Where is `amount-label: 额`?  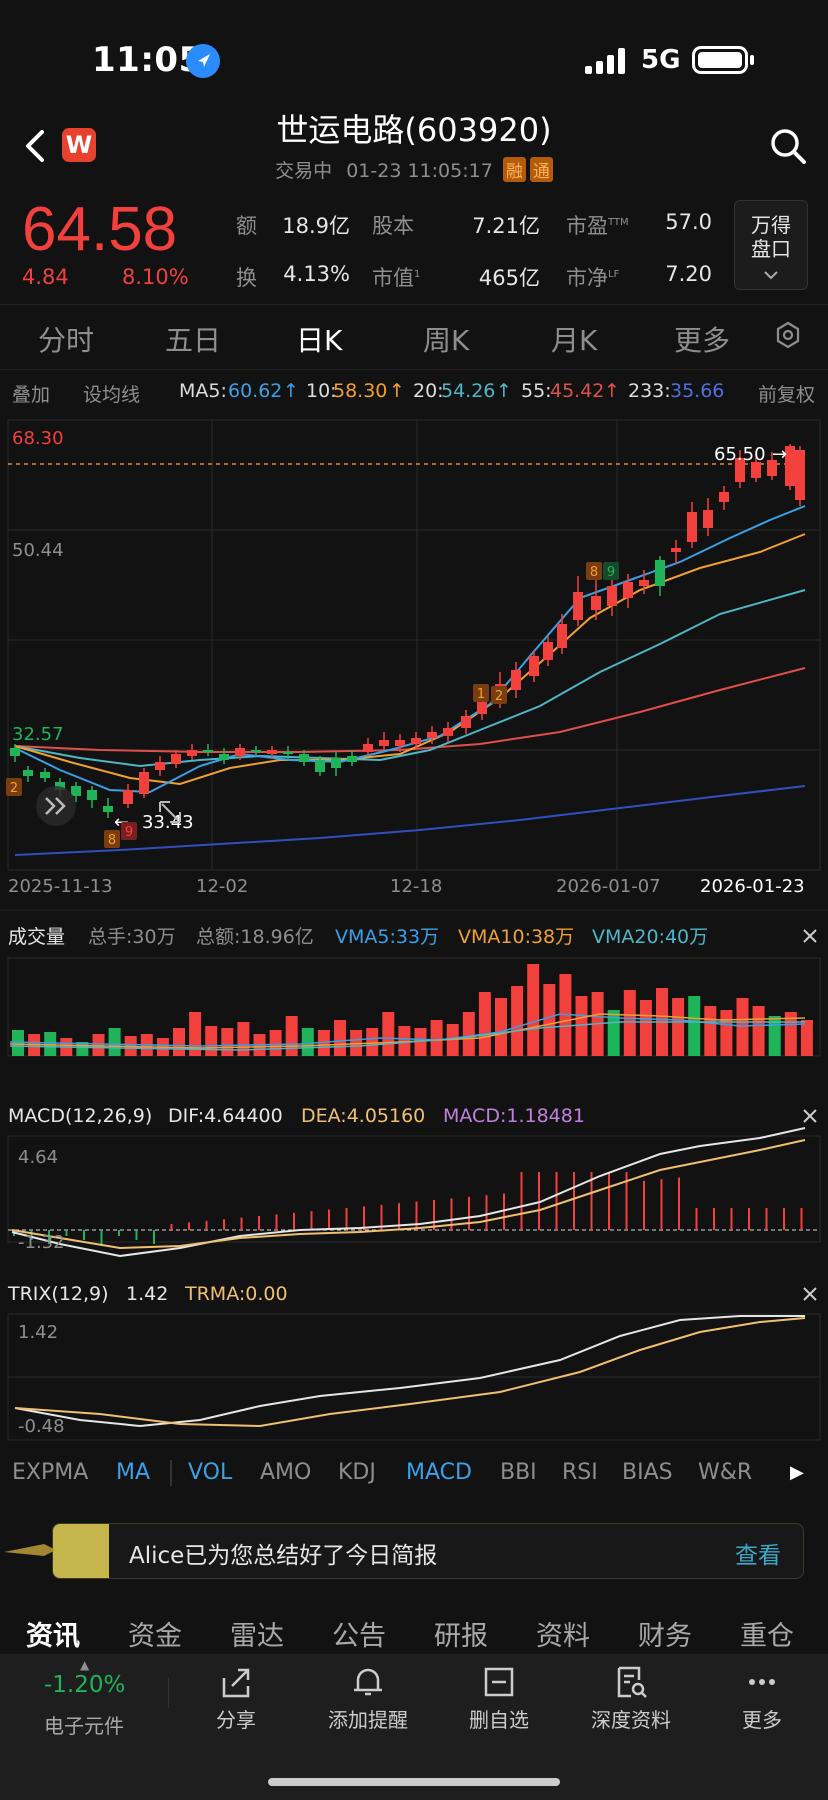
amount-label: 额 is located at coordinates (246, 226).